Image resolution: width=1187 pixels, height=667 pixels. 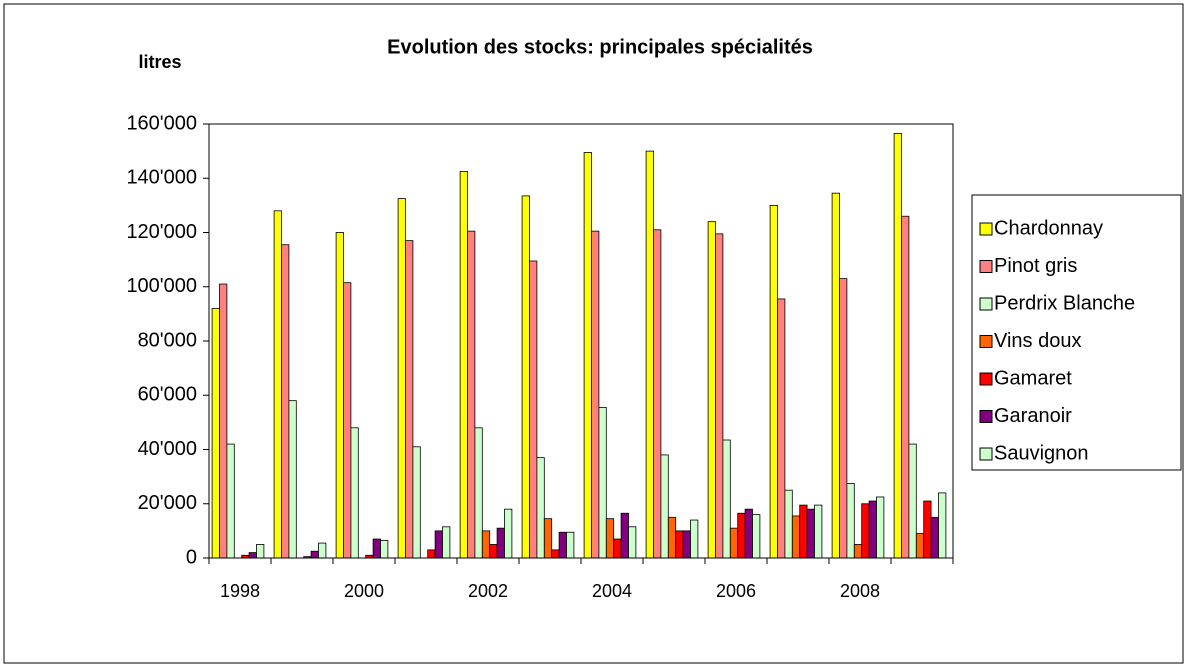 I want to click on legend-label: Chardonnay, so click(x=1048, y=228).